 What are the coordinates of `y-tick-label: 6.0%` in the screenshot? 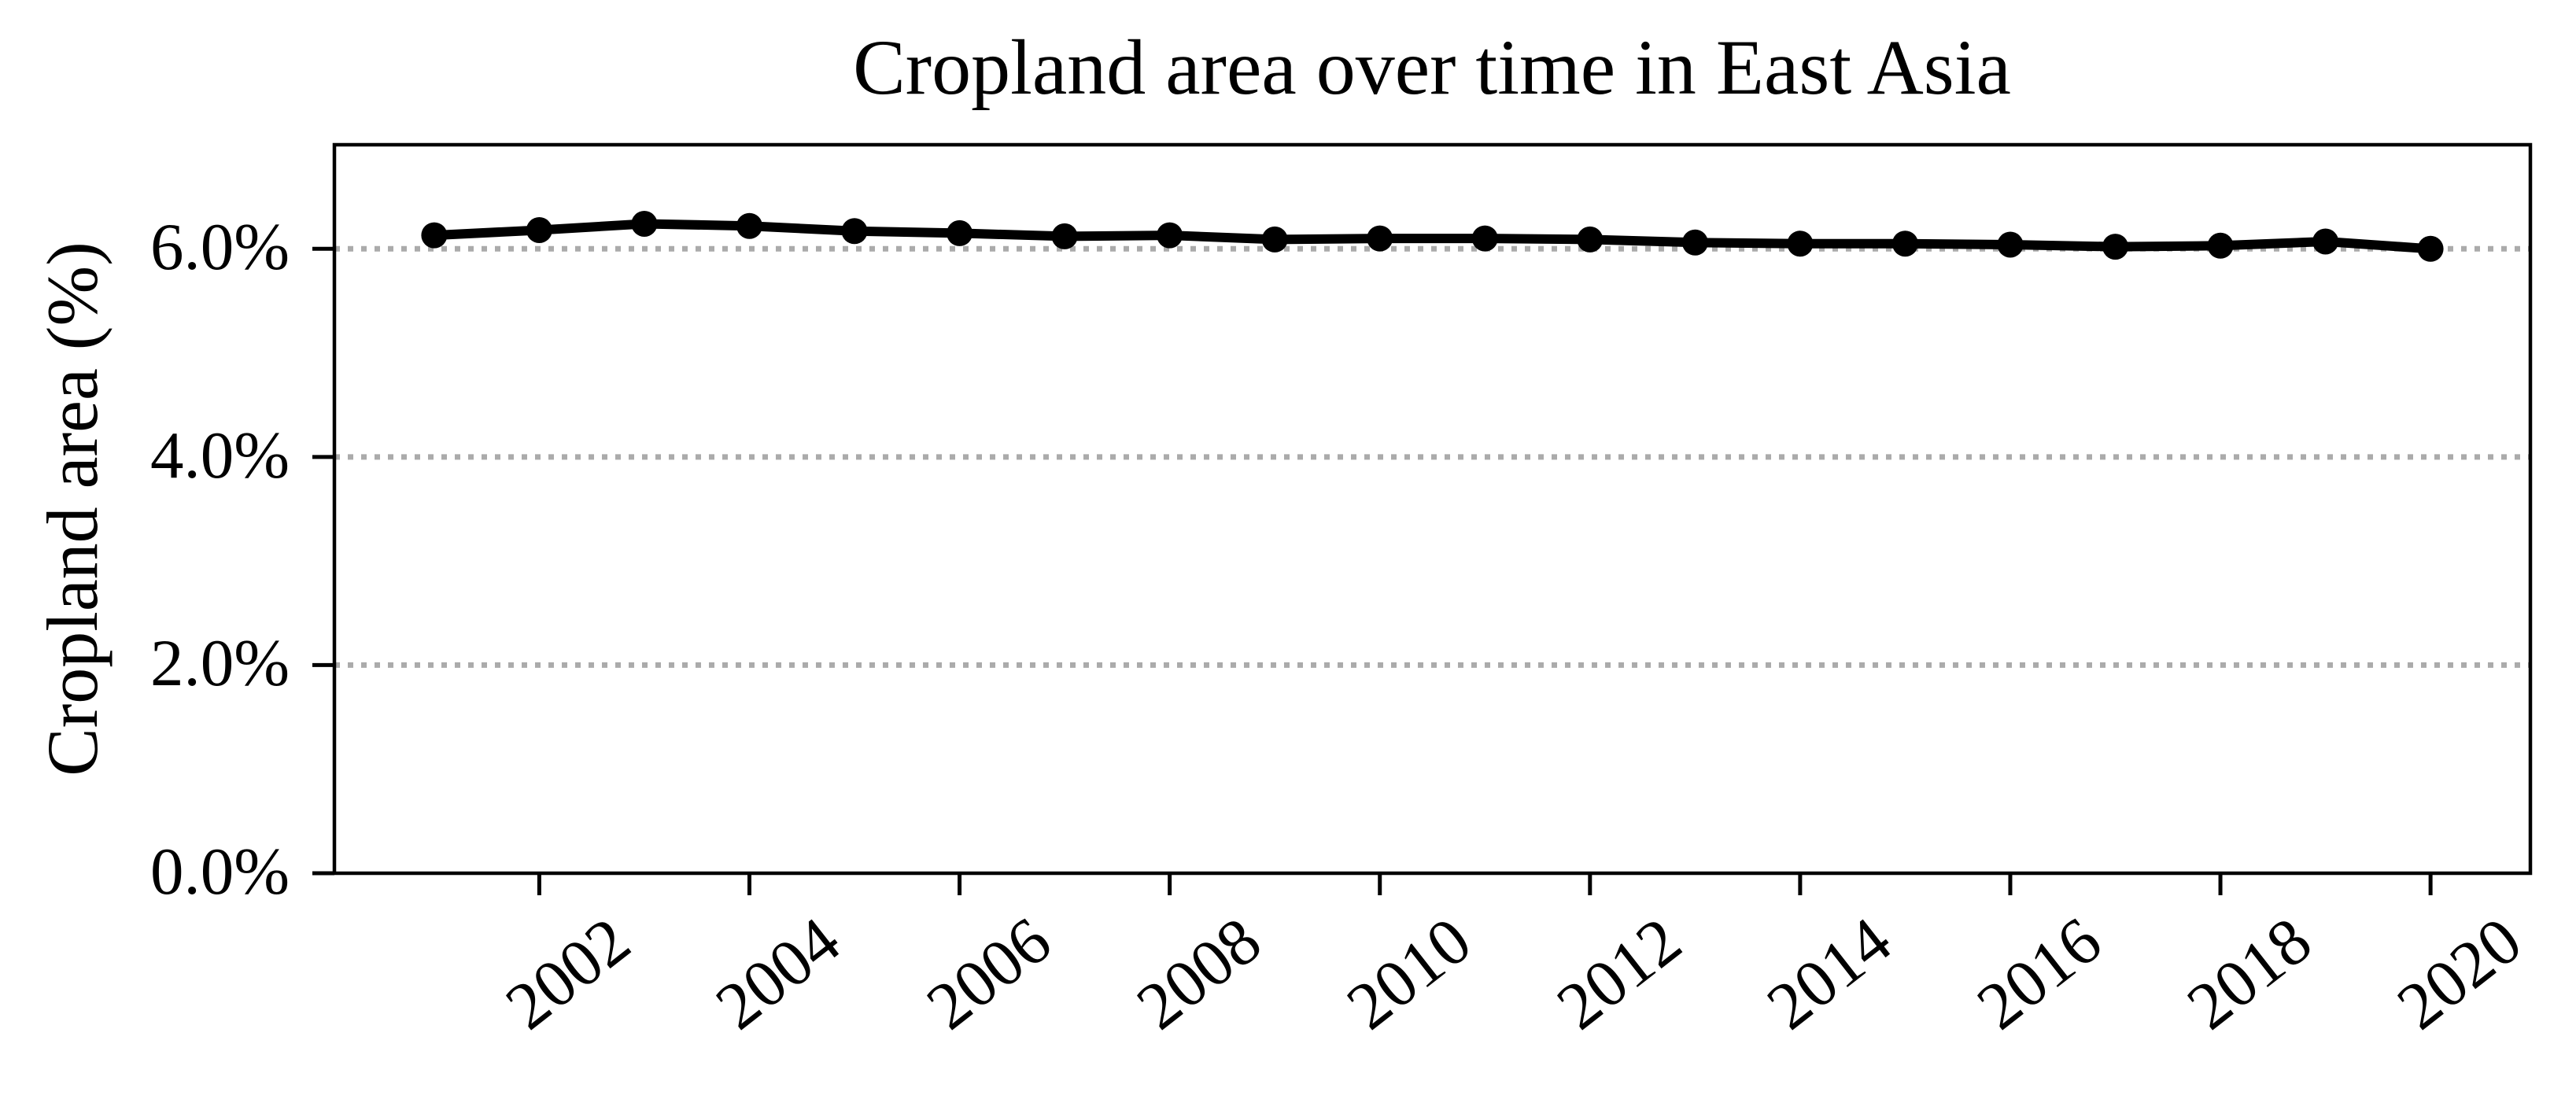 It's located at (220, 247).